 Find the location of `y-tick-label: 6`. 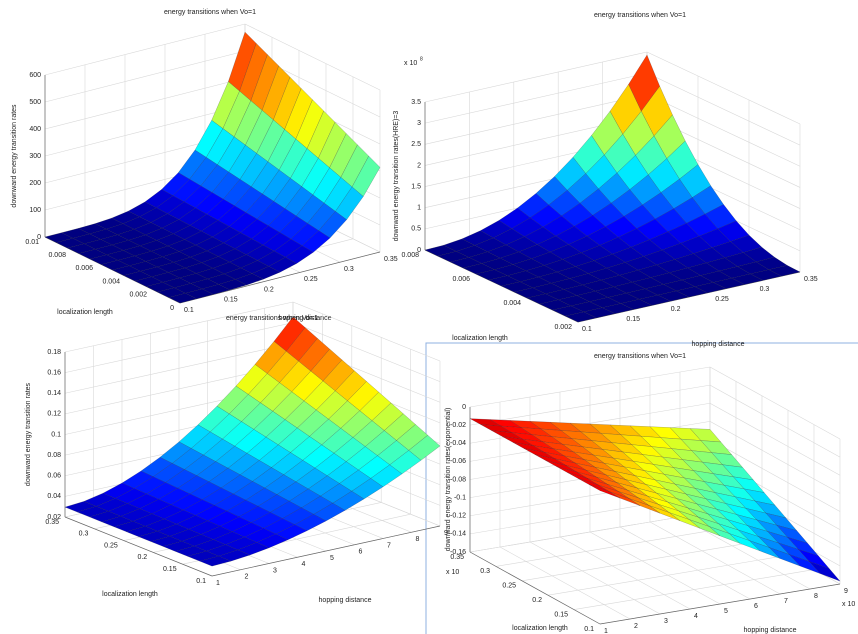

y-tick-label: 6 is located at coordinates (361, 552).